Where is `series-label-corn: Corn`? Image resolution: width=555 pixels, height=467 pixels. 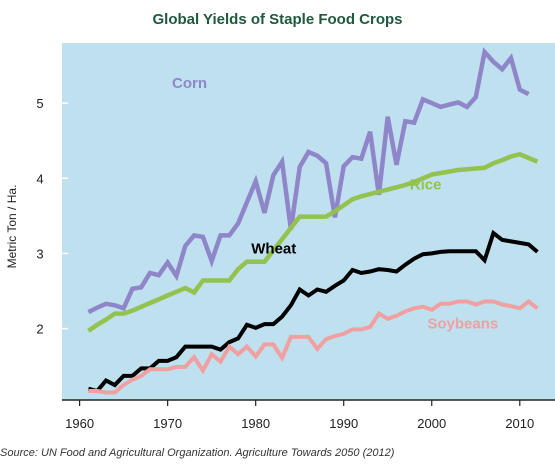 series-label-corn: Corn is located at coordinates (189, 83).